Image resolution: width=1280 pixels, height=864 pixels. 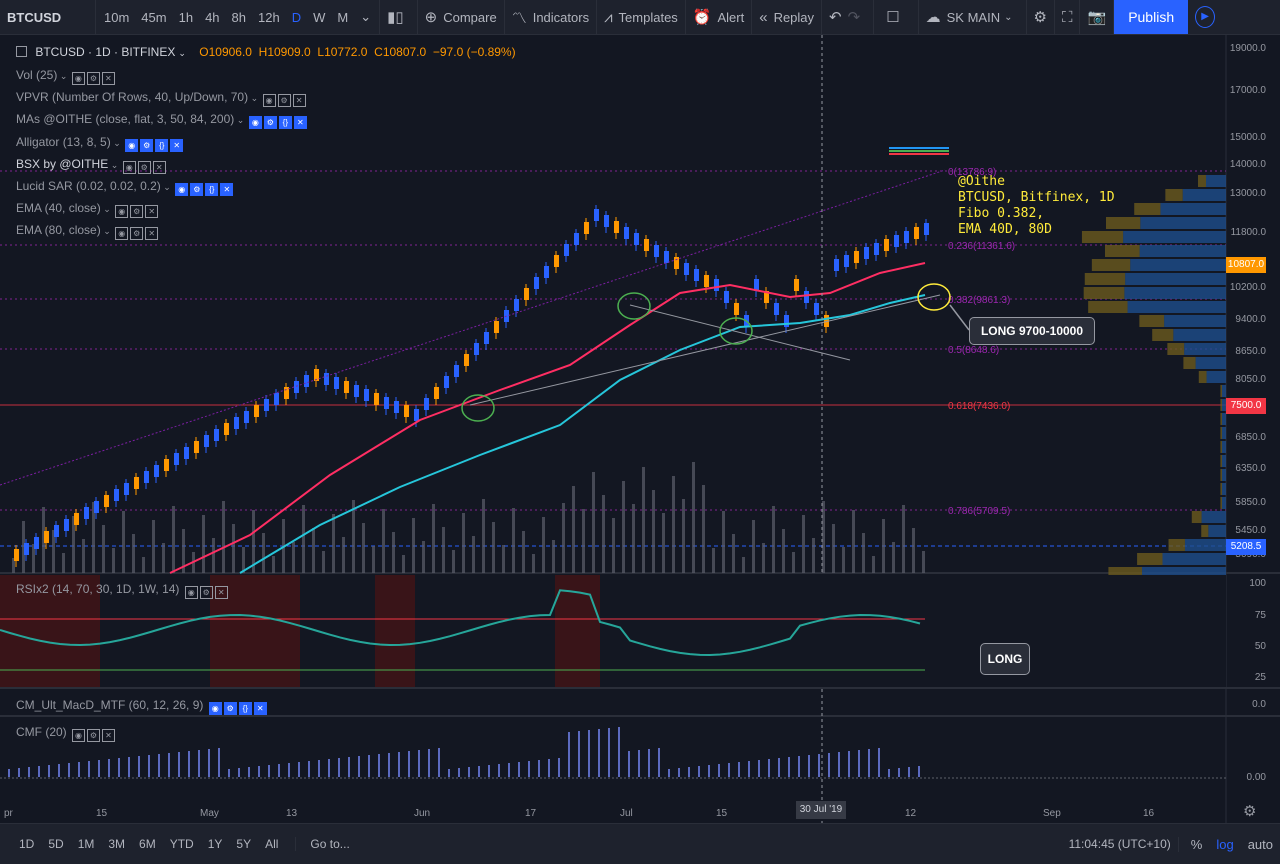 What do you see at coordinates (1097, 17) in the screenshot?
I see `snapshot-button: 📷` at bounding box center [1097, 17].